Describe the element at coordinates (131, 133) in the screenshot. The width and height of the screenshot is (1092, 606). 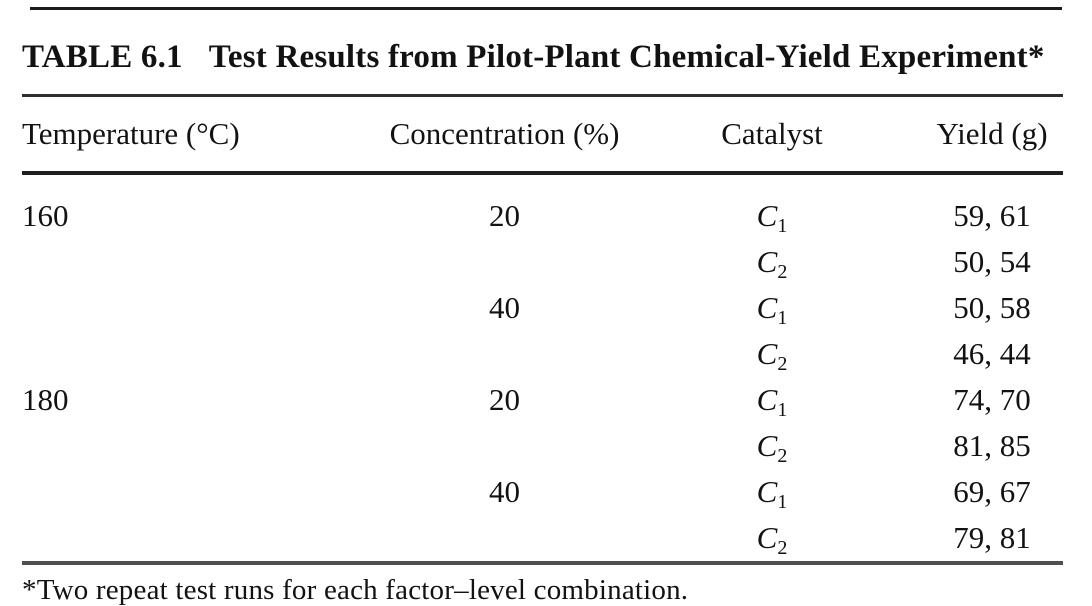
I see `col-header-temperature: Temperature (°C)` at that location.